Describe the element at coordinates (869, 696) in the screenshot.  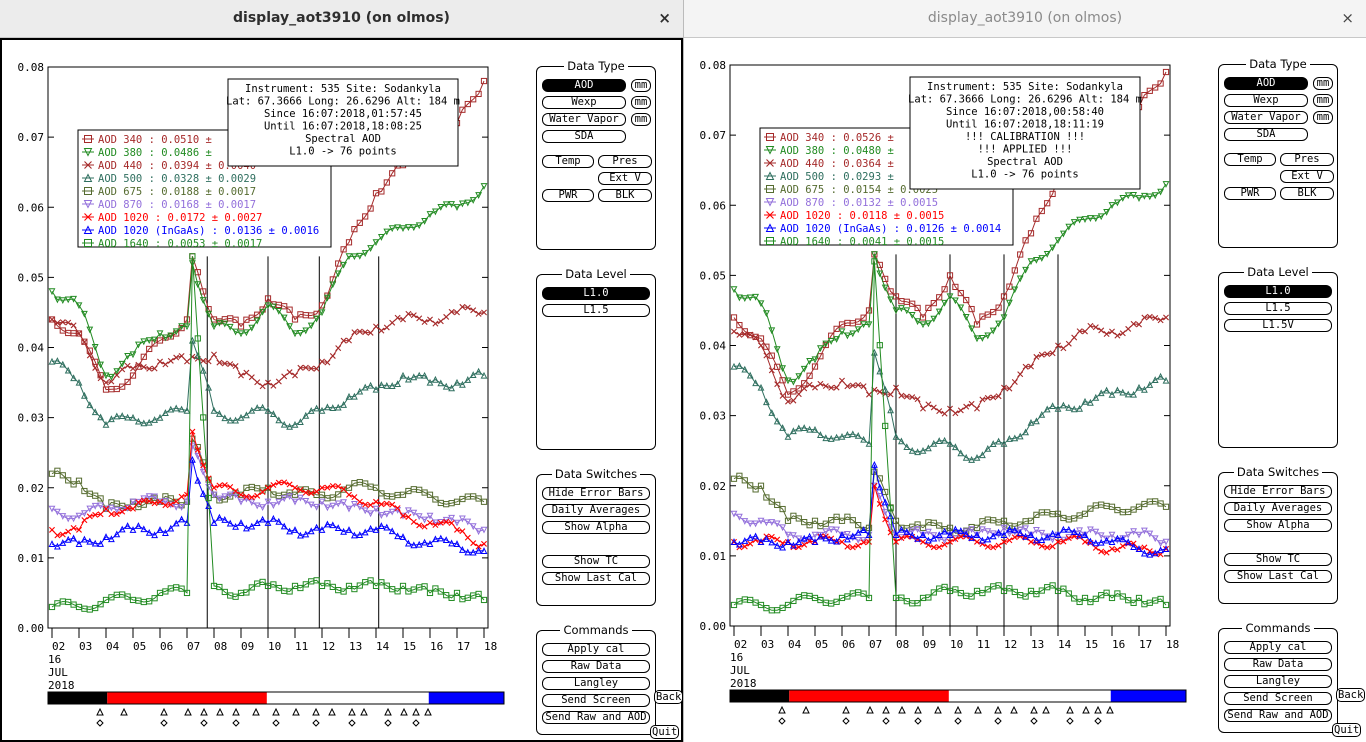
I see `colorbar-segment` at that location.